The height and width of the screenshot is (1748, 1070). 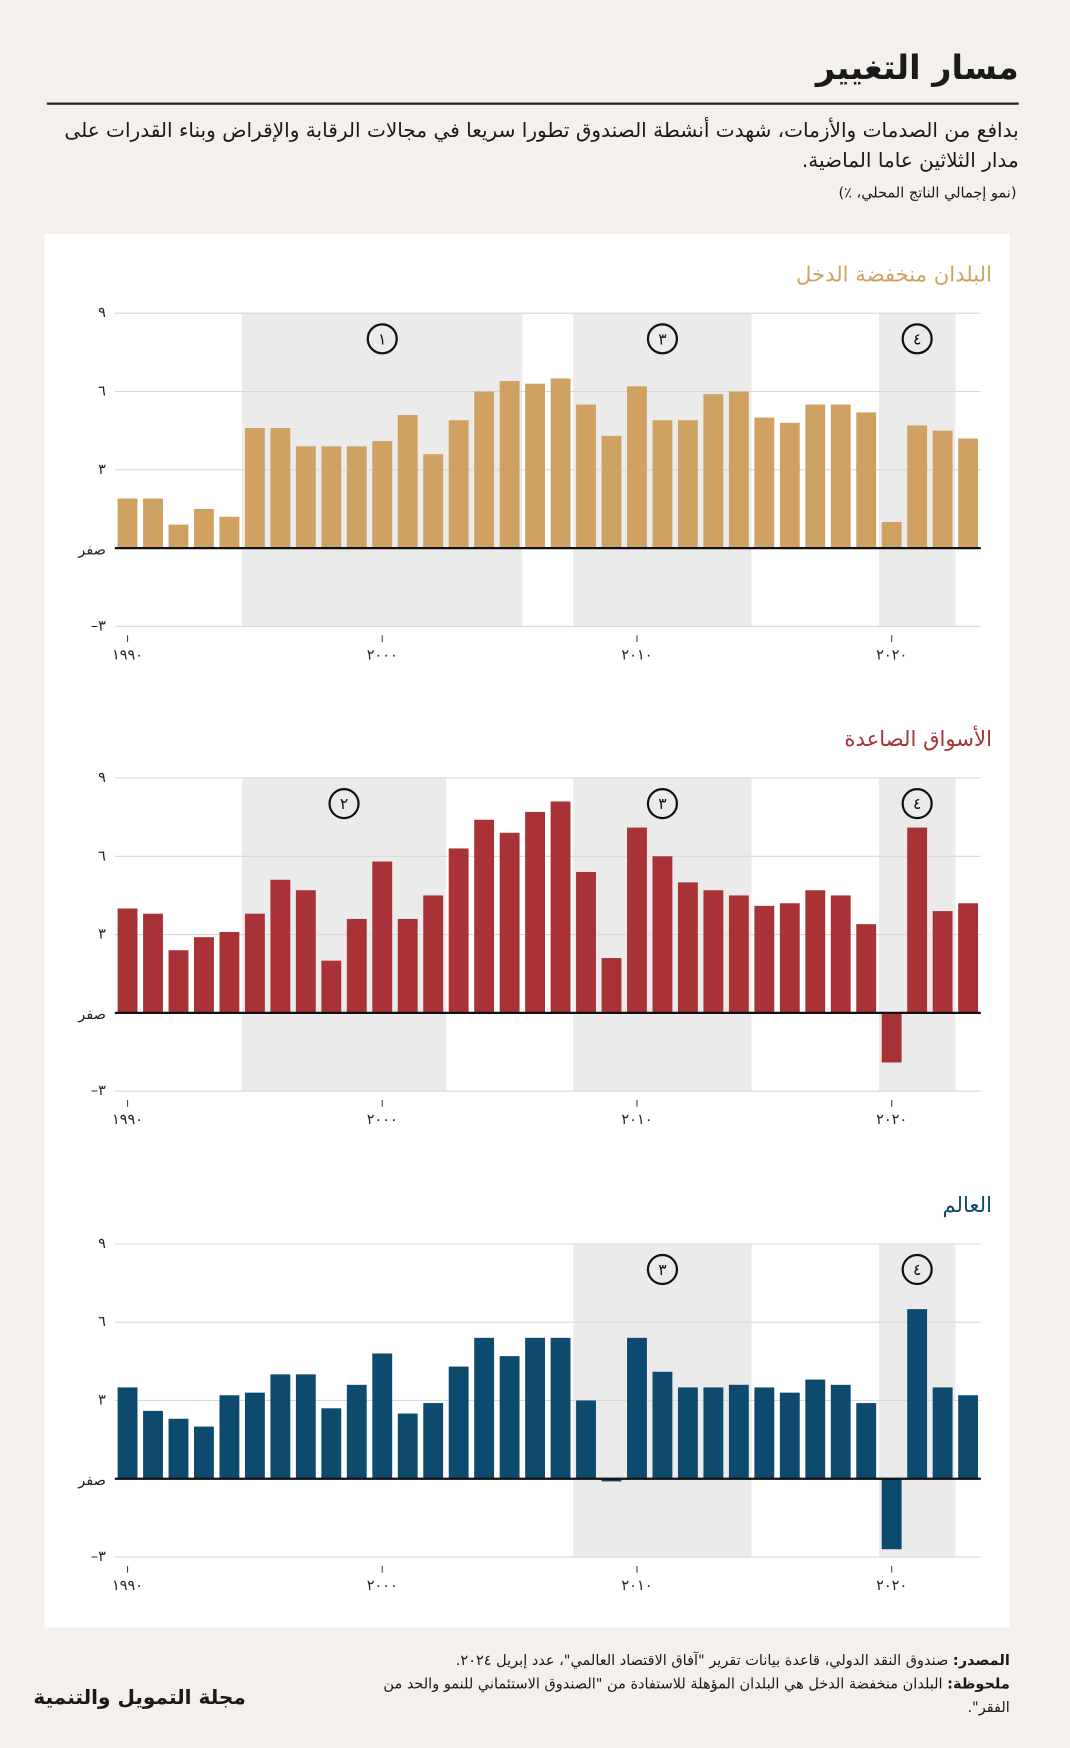 What do you see at coordinates (102, 935) in the screenshot?
I see `y-tick-label: ٣` at bounding box center [102, 935].